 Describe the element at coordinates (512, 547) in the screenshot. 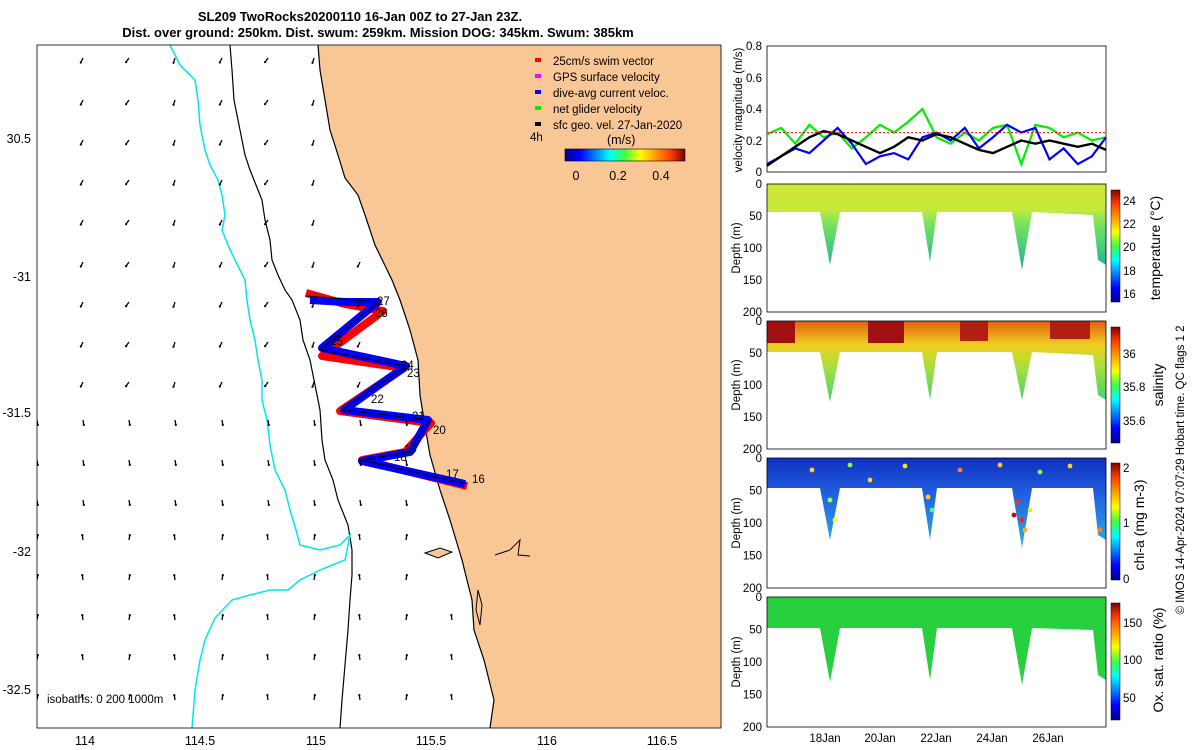

I see `peel-estuary` at that location.